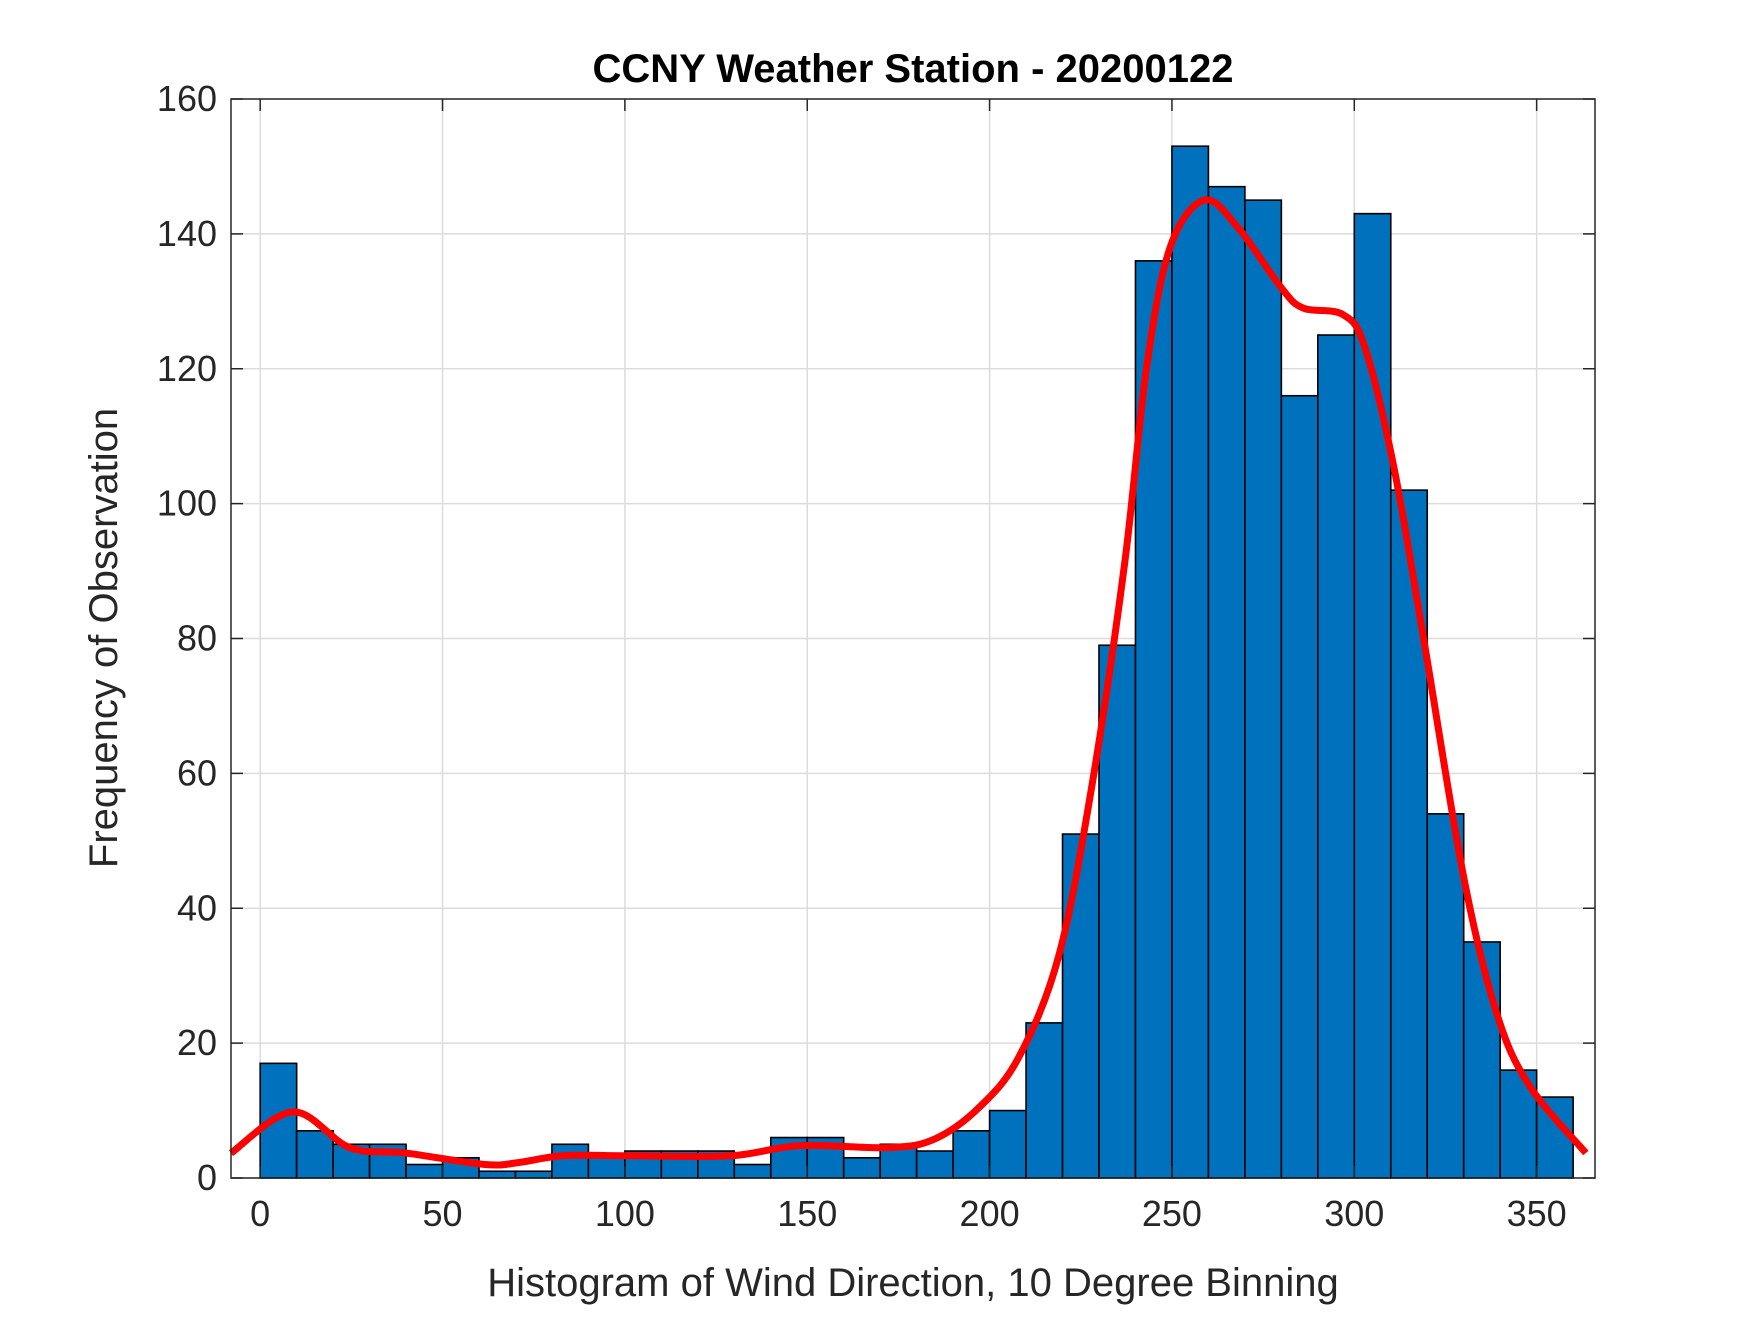  What do you see at coordinates (1537, 1213) in the screenshot?
I see `x-tick-label: 350` at bounding box center [1537, 1213].